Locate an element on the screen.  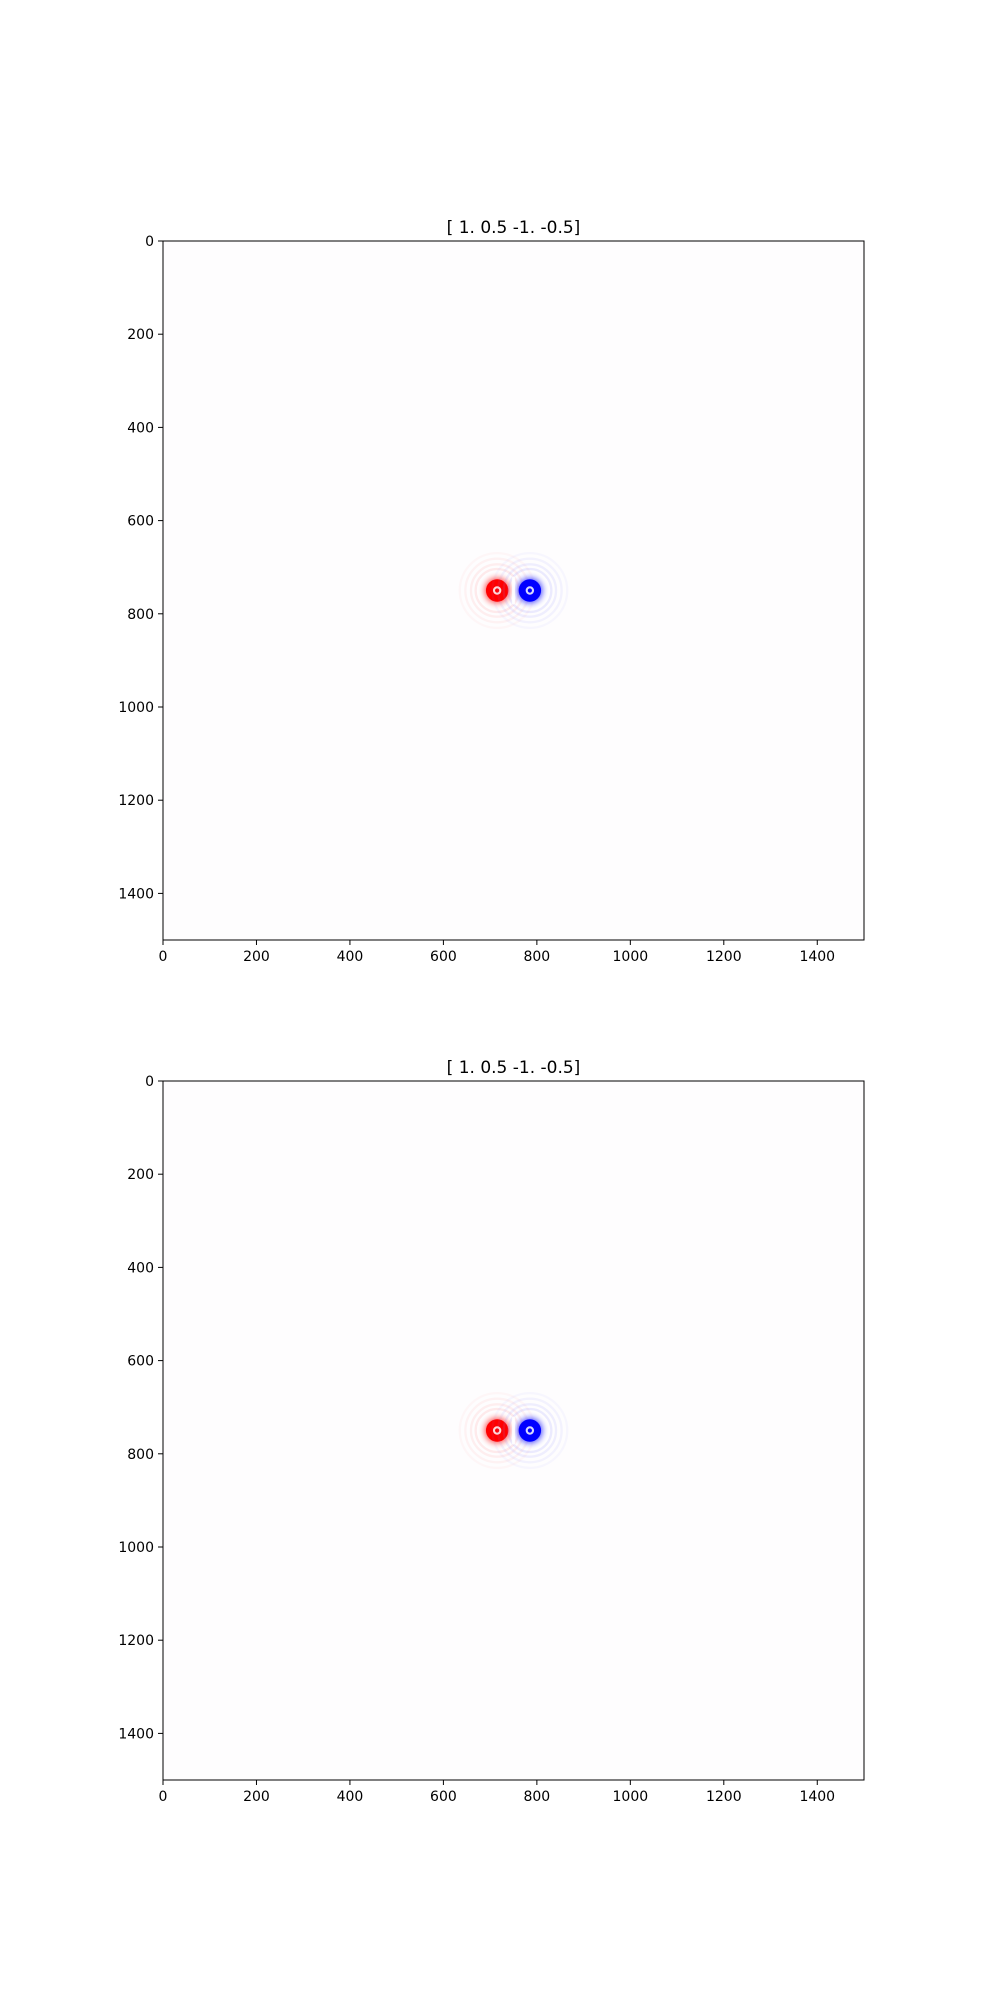
positive-lobe is located at coordinates (497, 590).